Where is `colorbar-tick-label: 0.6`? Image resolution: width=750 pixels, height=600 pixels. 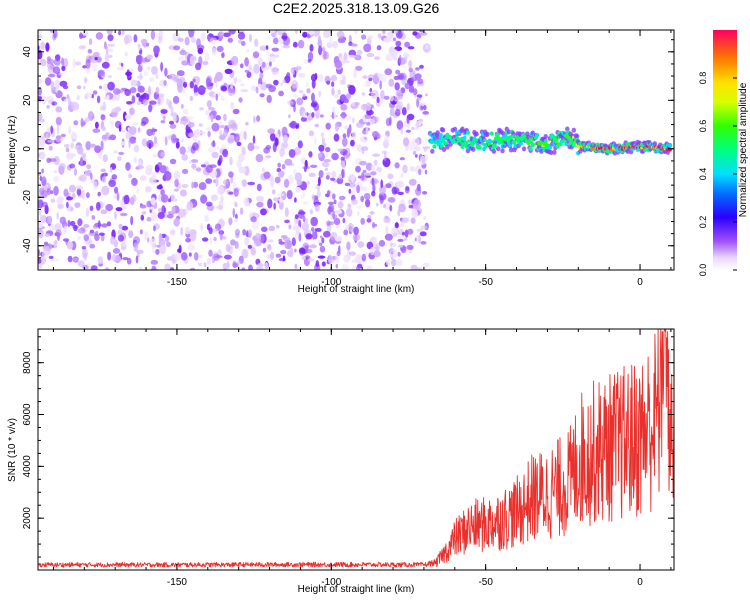
colorbar-tick-label: 0.6 is located at coordinates (703, 126).